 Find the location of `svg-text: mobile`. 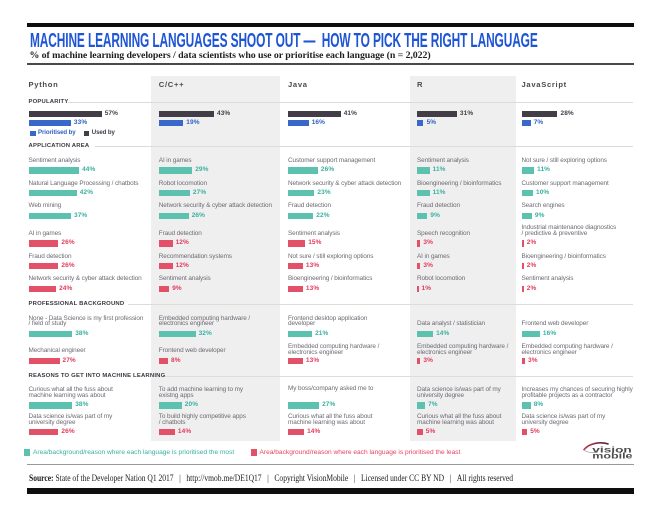

svg-text: mobile is located at coordinates (612, 456).